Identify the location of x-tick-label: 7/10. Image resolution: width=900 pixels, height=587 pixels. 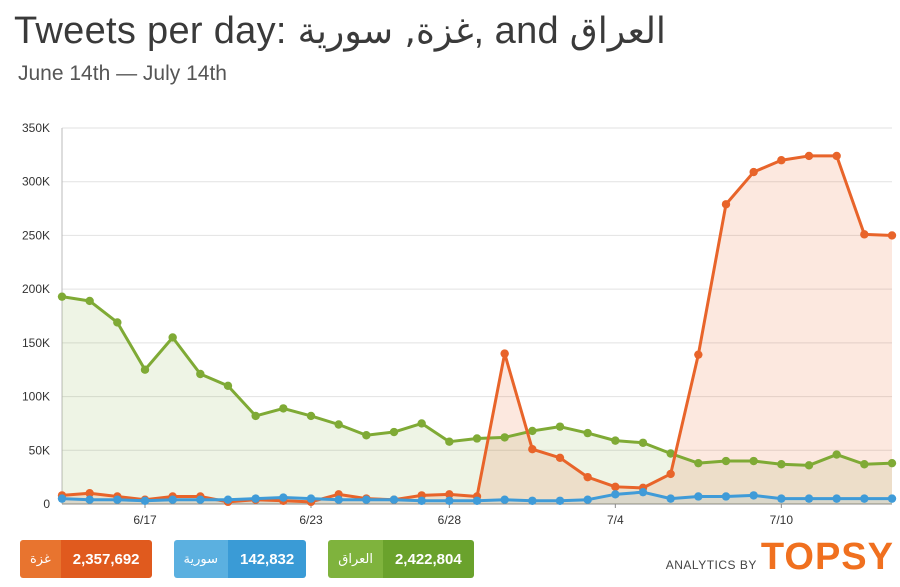
(782, 520).